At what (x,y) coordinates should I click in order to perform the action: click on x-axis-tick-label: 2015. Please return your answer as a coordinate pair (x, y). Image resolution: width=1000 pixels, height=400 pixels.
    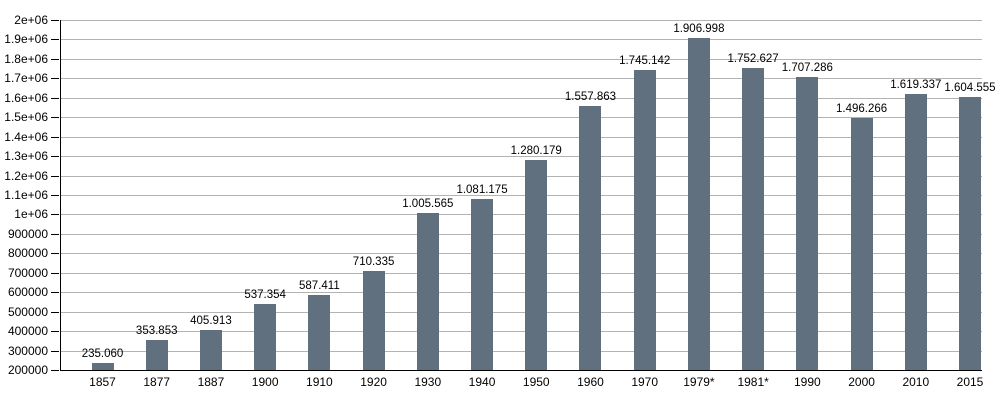
    Looking at the image, I should click on (970, 382).